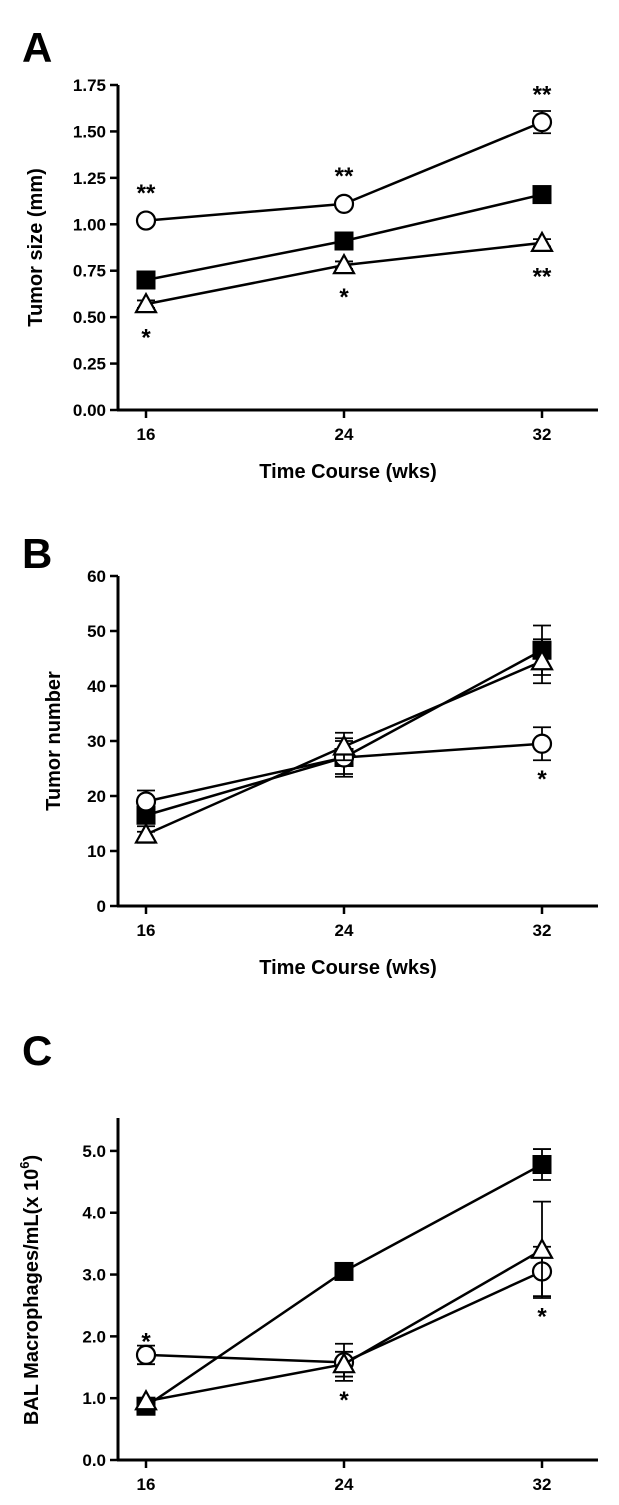 The image size is (619, 1505). I want to click on y-tick-label: 0.75, so click(89, 271).